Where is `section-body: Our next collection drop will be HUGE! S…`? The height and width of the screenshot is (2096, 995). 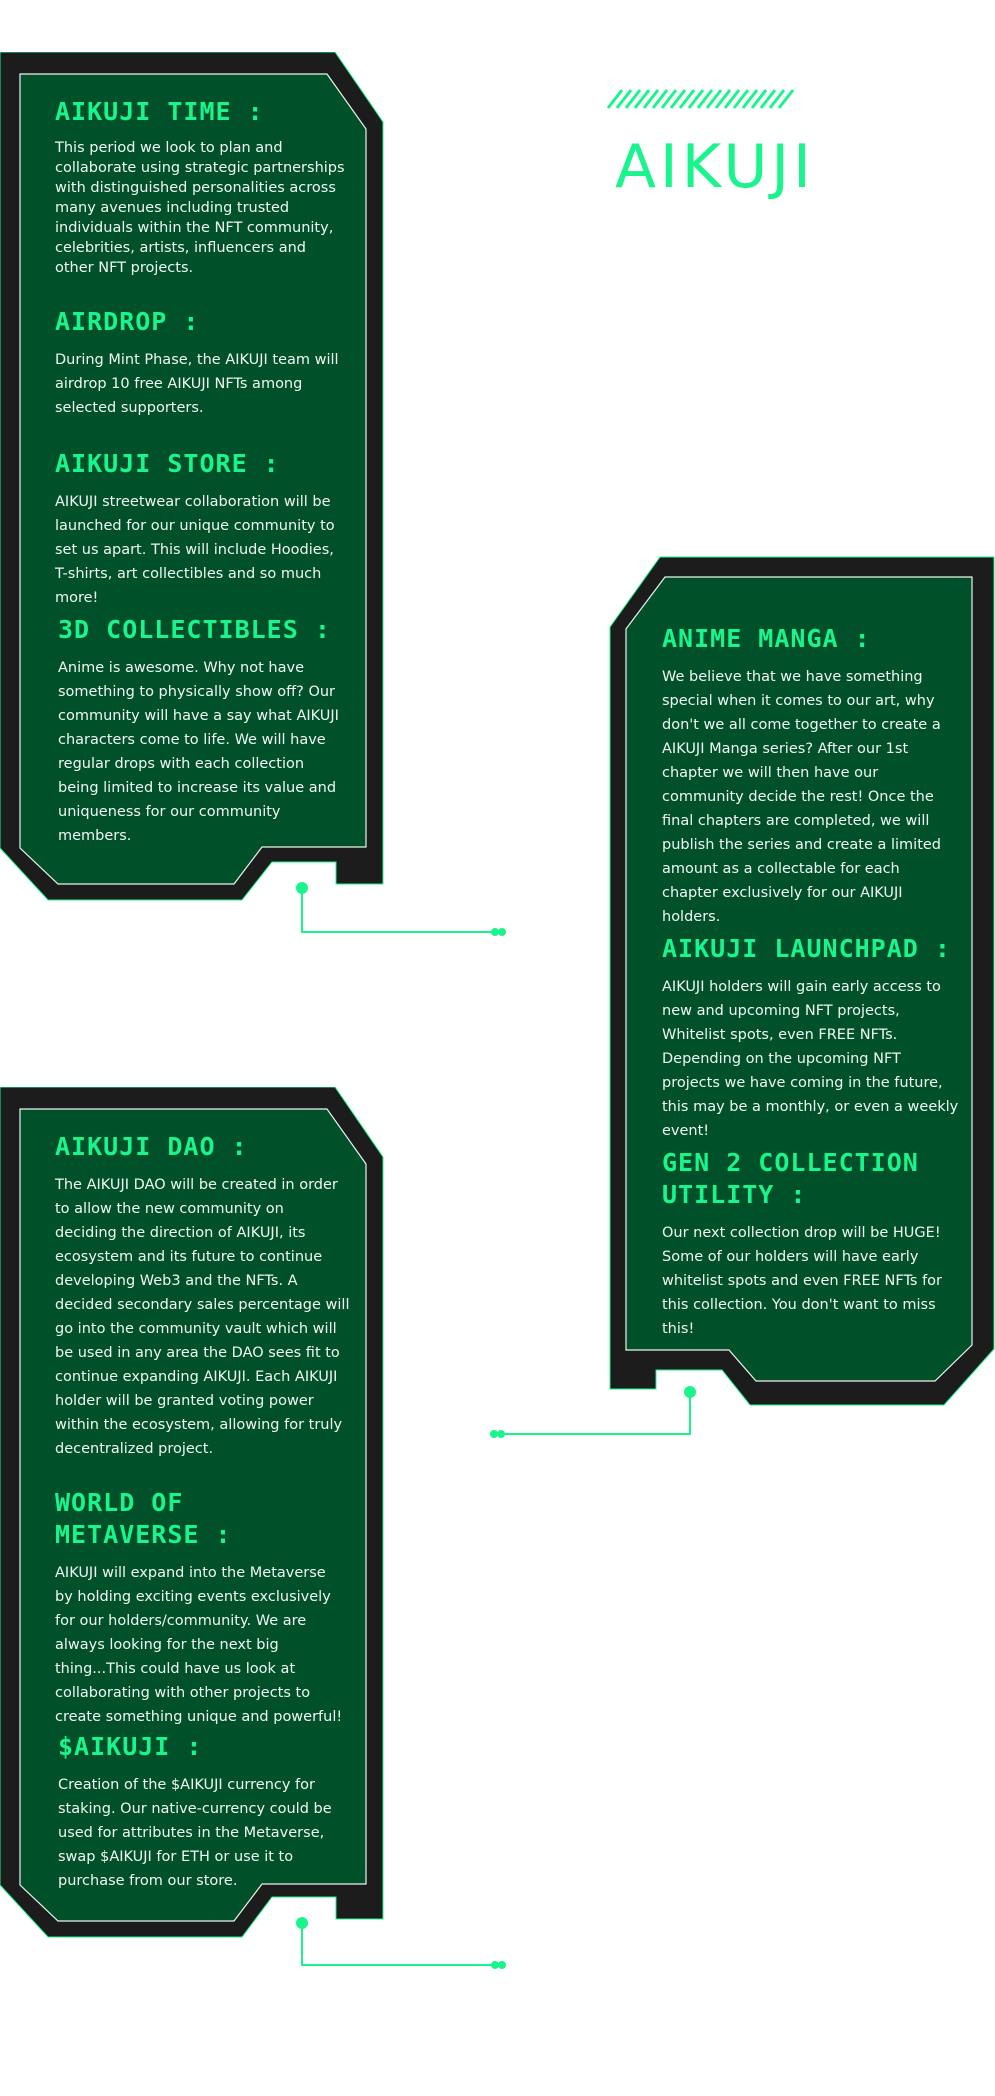 section-body: Our next collection drop will be HUGE! S… is located at coordinates (802, 1281).